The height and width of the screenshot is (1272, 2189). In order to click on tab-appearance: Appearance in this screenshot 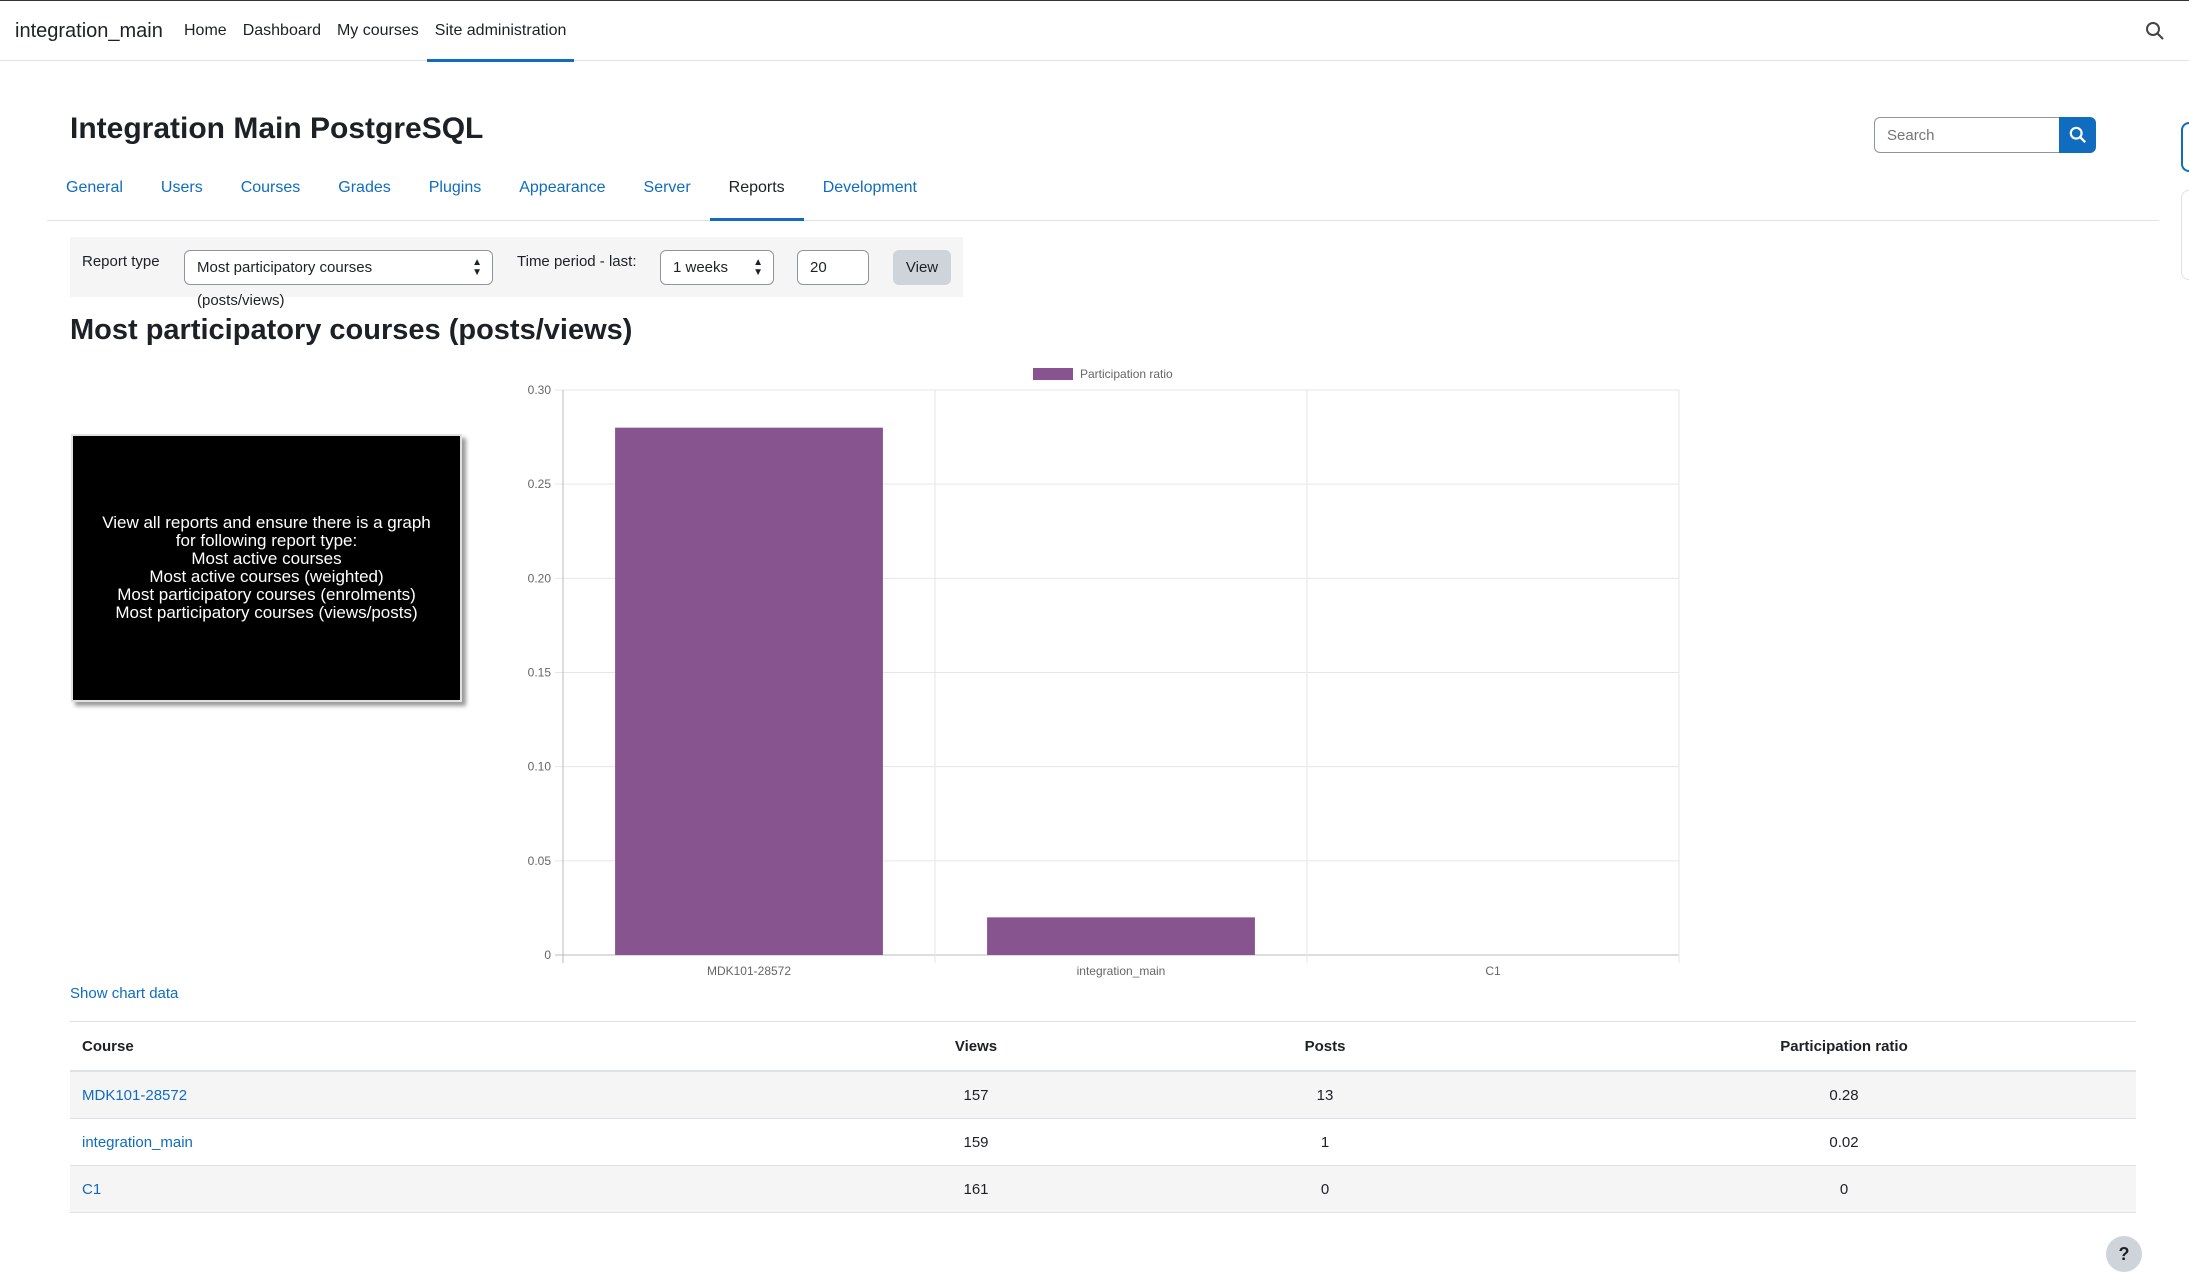, I will do `click(562, 187)`.